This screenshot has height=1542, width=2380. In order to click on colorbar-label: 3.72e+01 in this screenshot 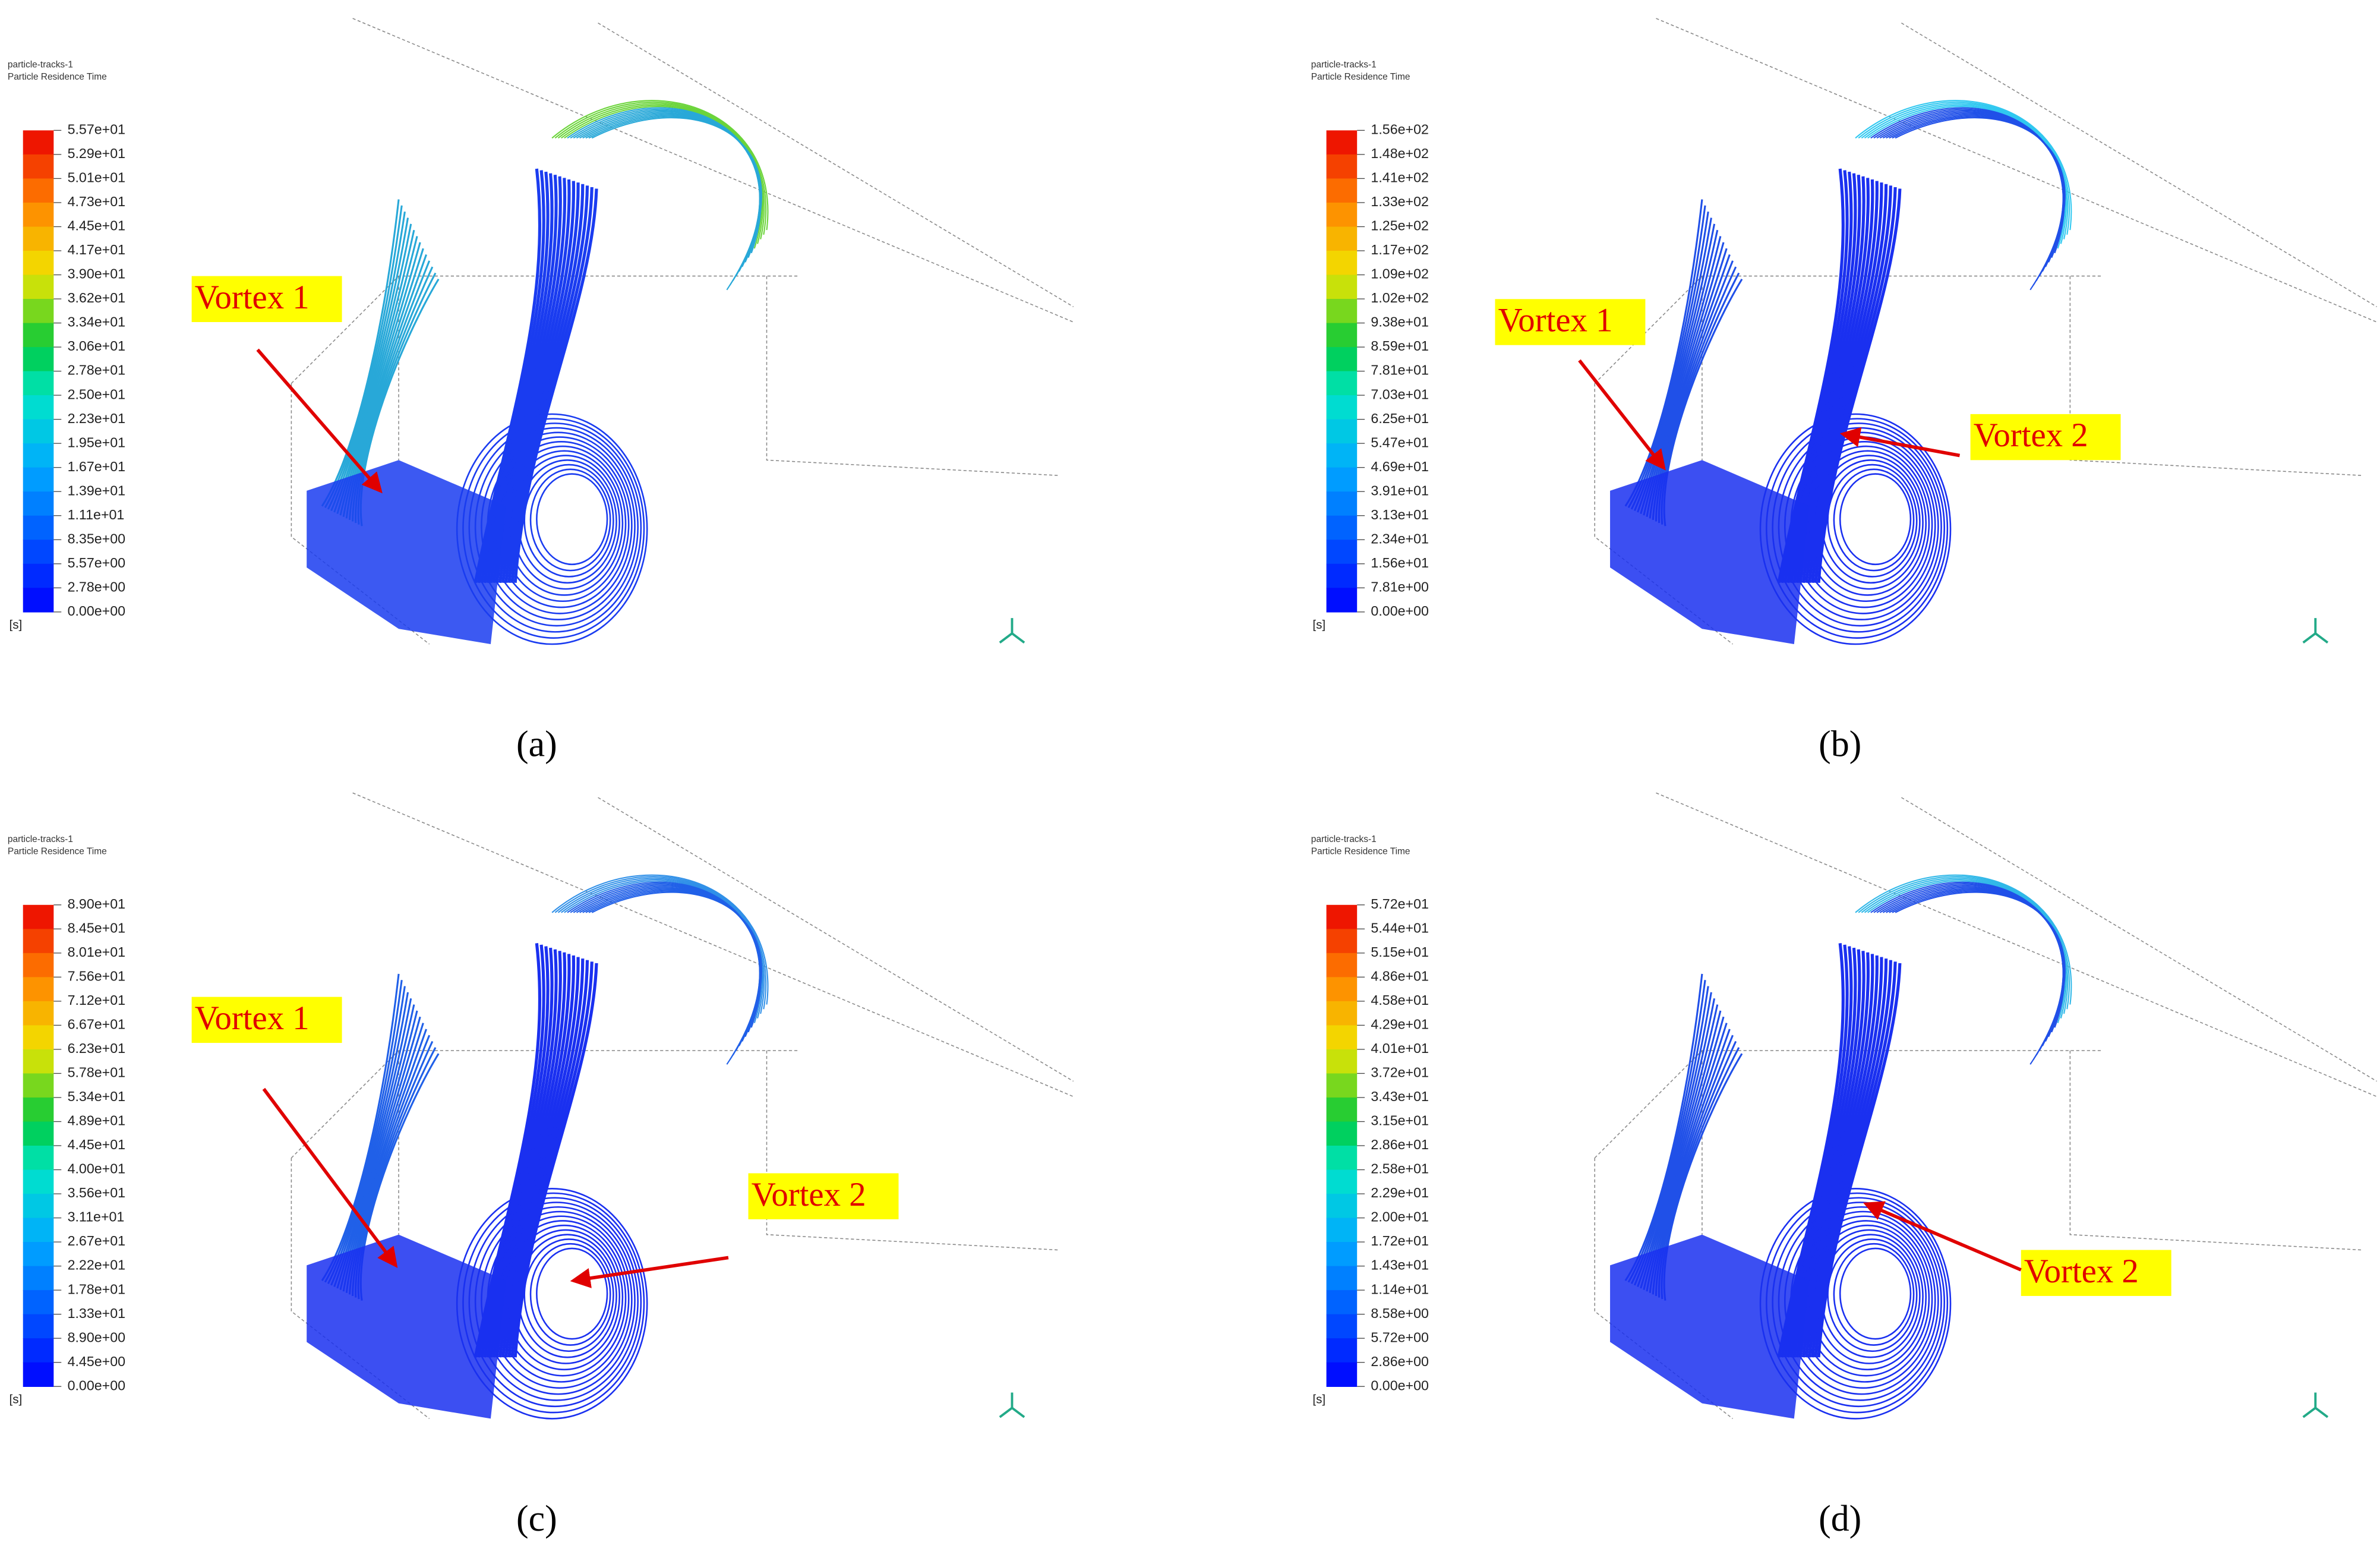, I will do `click(1400, 1073)`.